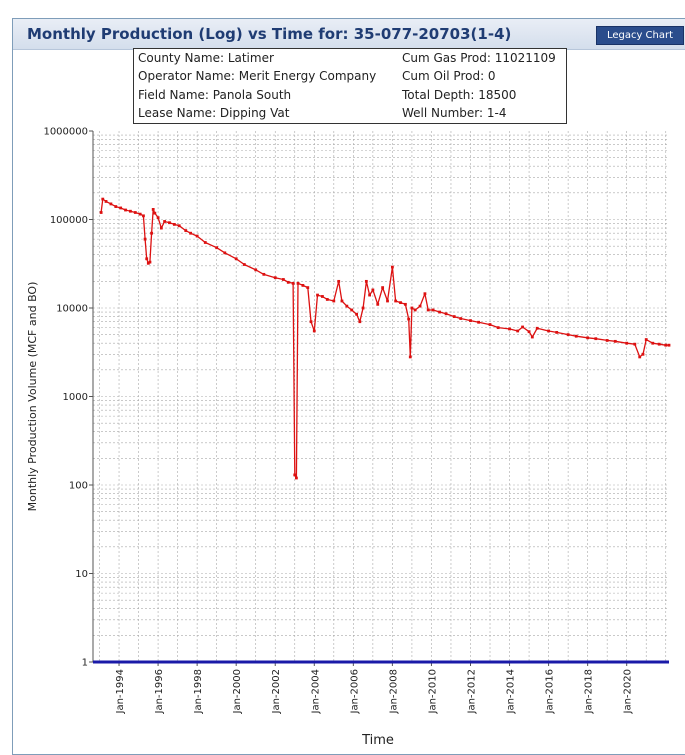 The width and height of the screenshot is (685, 755). What do you see at coordinates (214, 113) in the screenshot?
I see `lease-name: Lease Name: Dipping Vat` at bounding box center [214, 113].